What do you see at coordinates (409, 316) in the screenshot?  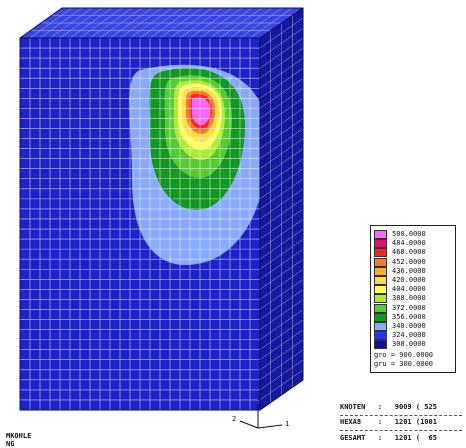 I see `legend-value: 356.0000` at bounding box center [409, 316].